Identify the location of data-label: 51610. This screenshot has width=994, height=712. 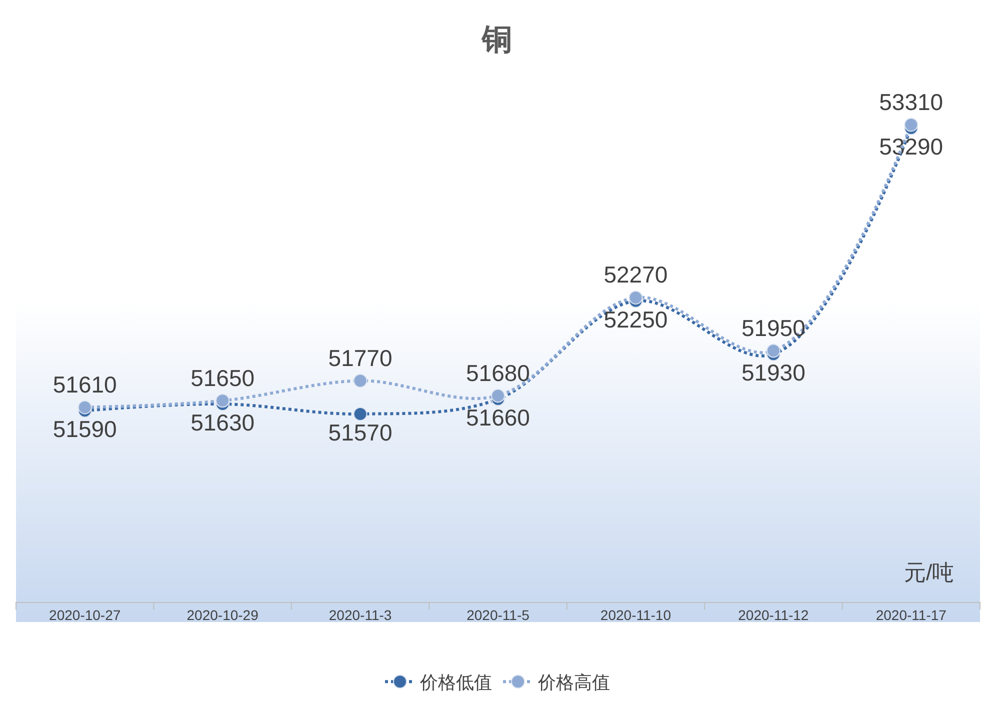
(84, 384).